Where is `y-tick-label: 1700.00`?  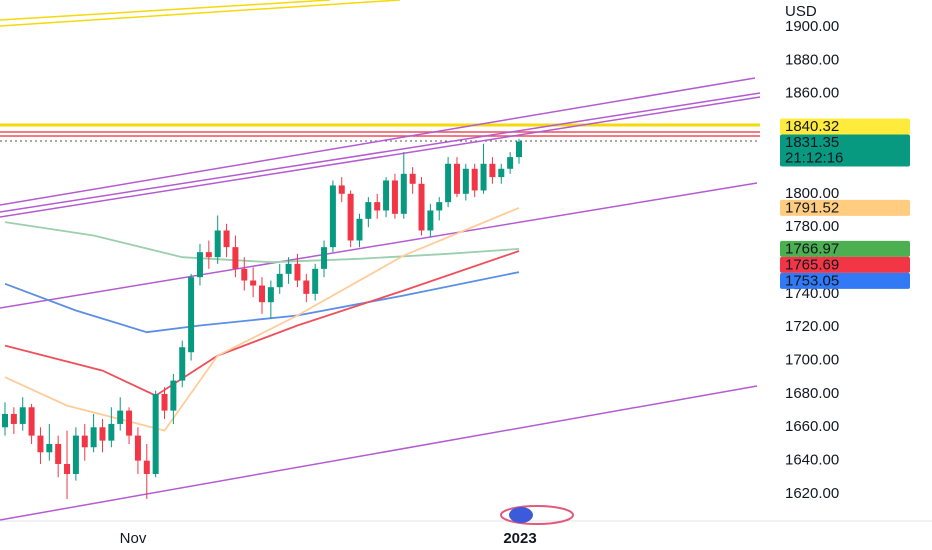
y-tick-label: 1700.00 is located at coordinates (812, 360).